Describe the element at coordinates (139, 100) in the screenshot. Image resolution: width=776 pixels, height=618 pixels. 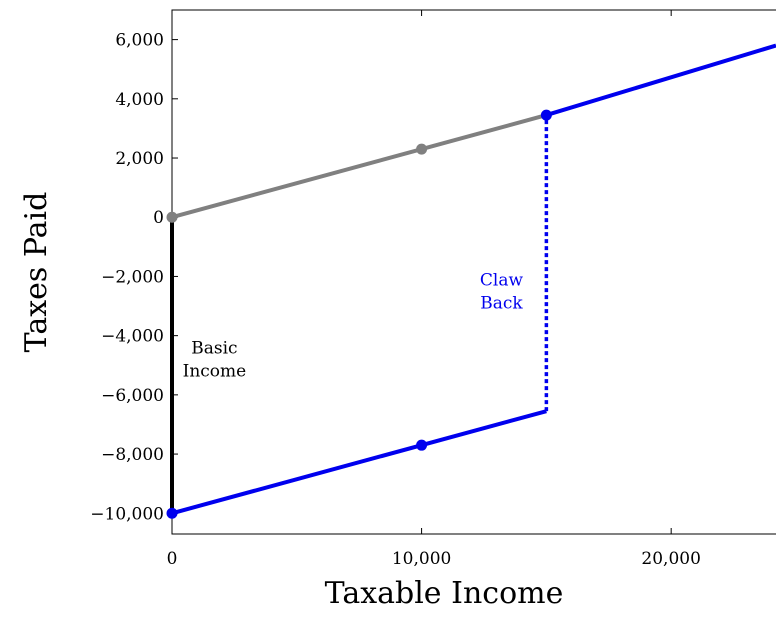
I see `y-tick-label: 4,000` at that location.